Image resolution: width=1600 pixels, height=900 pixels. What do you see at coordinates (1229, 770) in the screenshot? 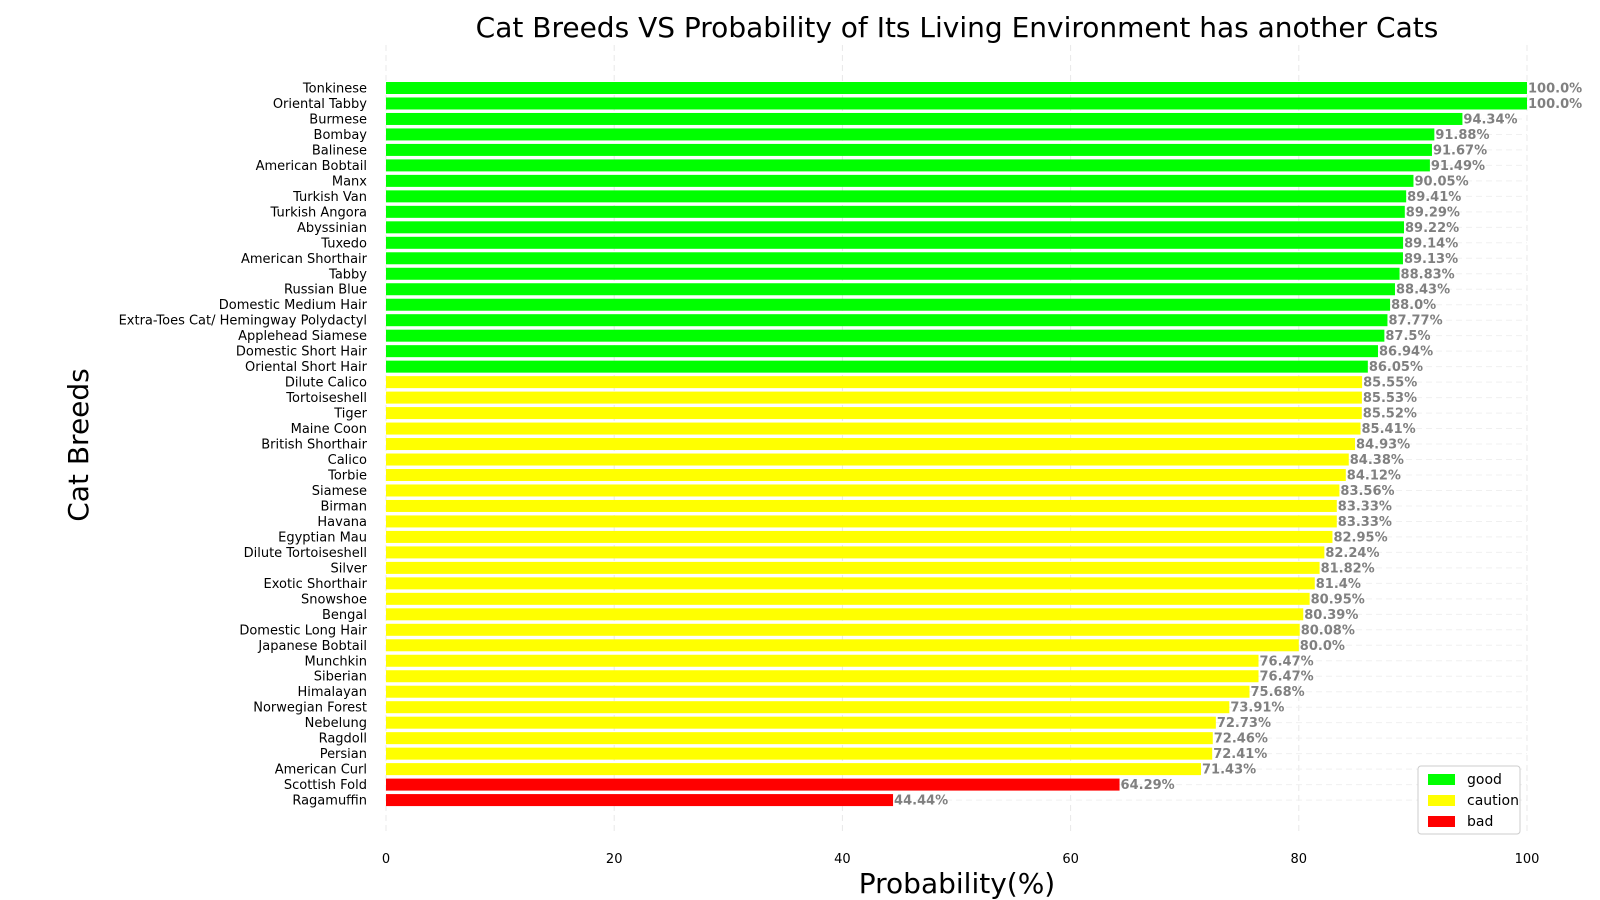
I see `value-label: 71.43%` at bounding box center [1229, 770].